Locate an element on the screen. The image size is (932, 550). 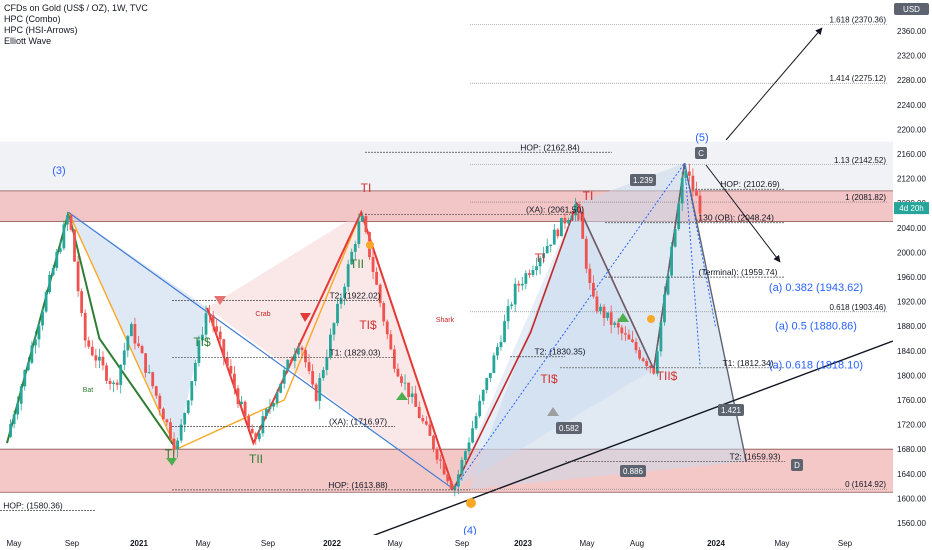
fib-level-label: 1.414 (2275.12) is located at coordinates (858, 78).